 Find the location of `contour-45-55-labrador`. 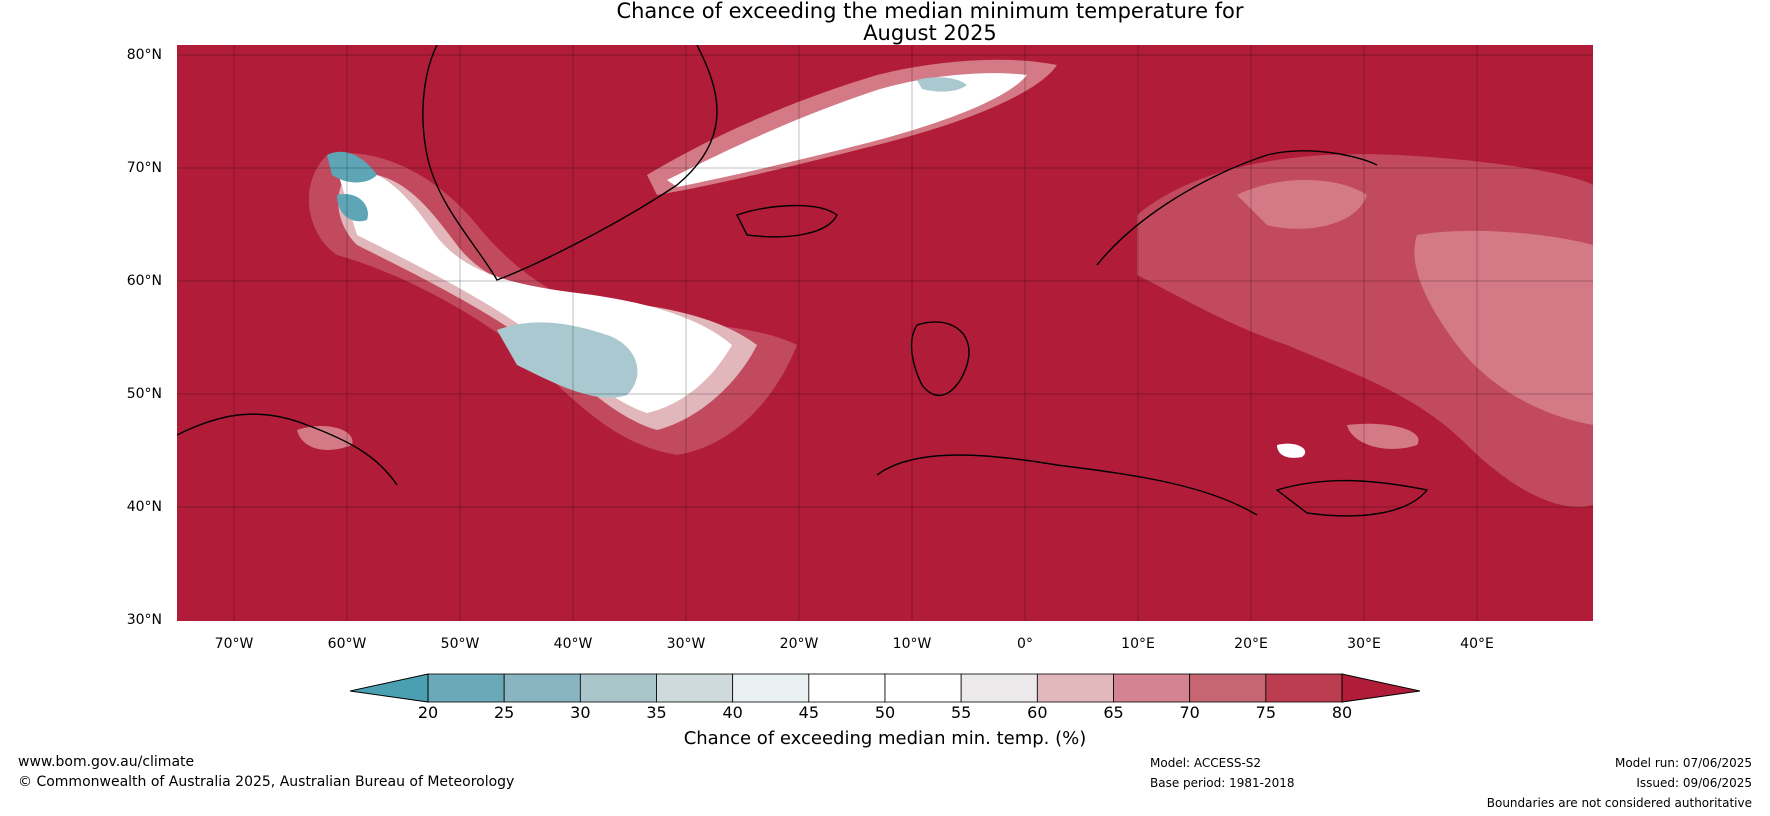

contour-45-55-labrador is located at coordinates (534, 290).